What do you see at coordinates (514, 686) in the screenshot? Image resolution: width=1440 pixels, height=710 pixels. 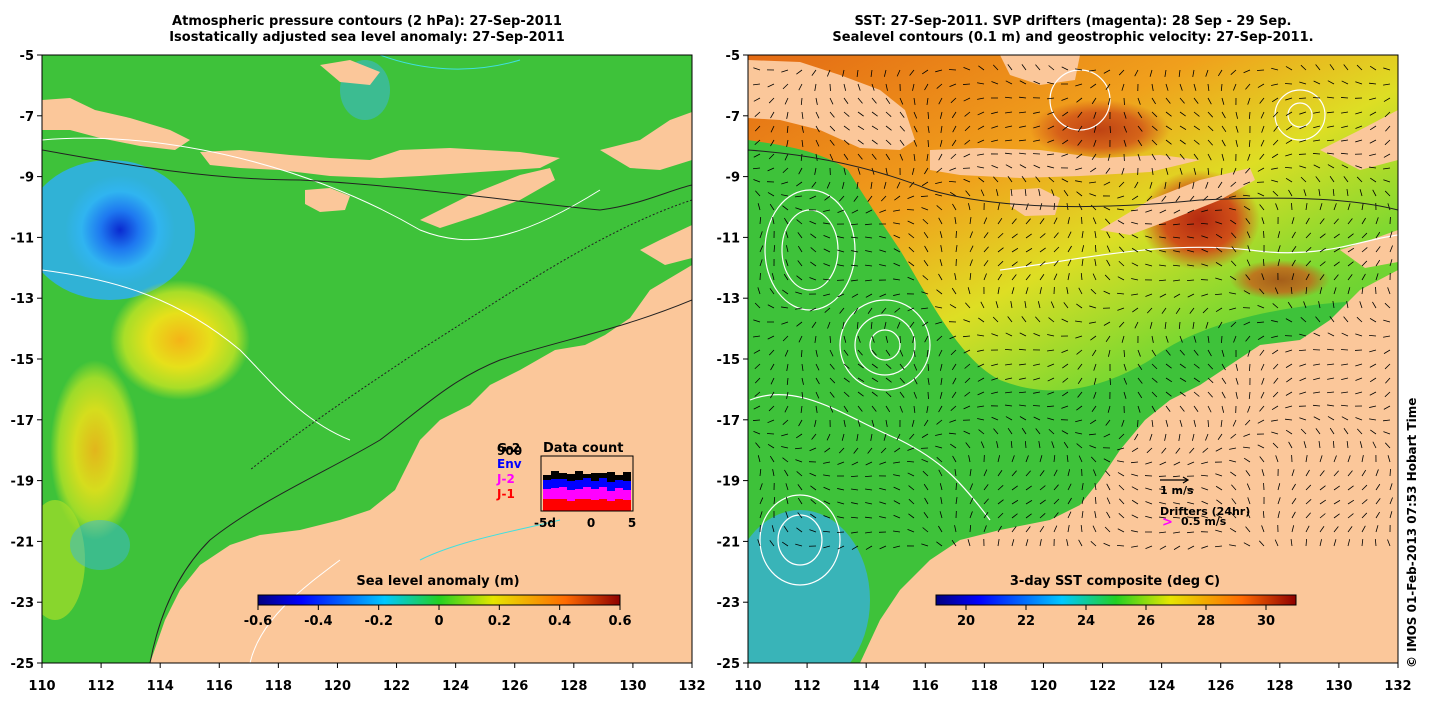 I see `x-tick-label: 126` at bounding box center [514, 686].